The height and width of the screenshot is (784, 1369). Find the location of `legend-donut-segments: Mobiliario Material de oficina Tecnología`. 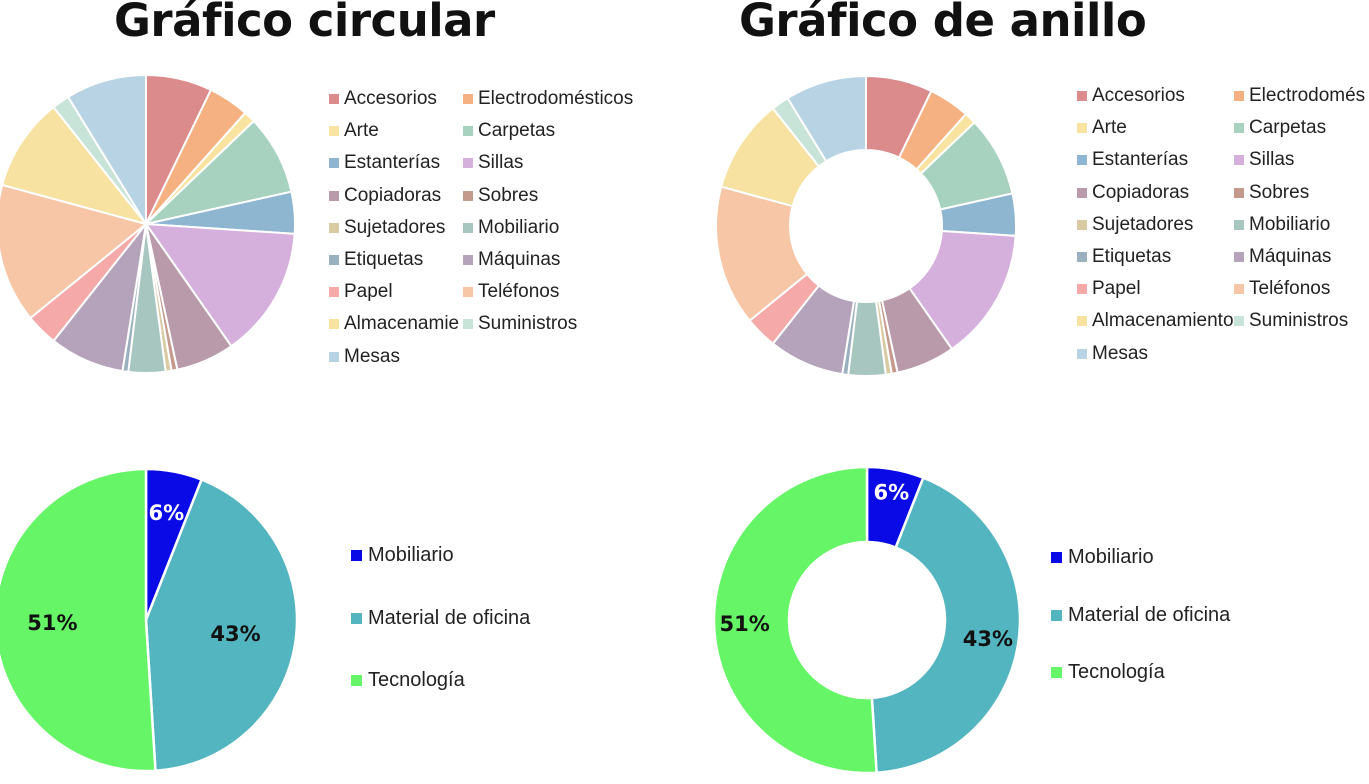

legend-donut-segments: Mobiliario Material de oficina Tecnología is located at coordinates (1181, 626).